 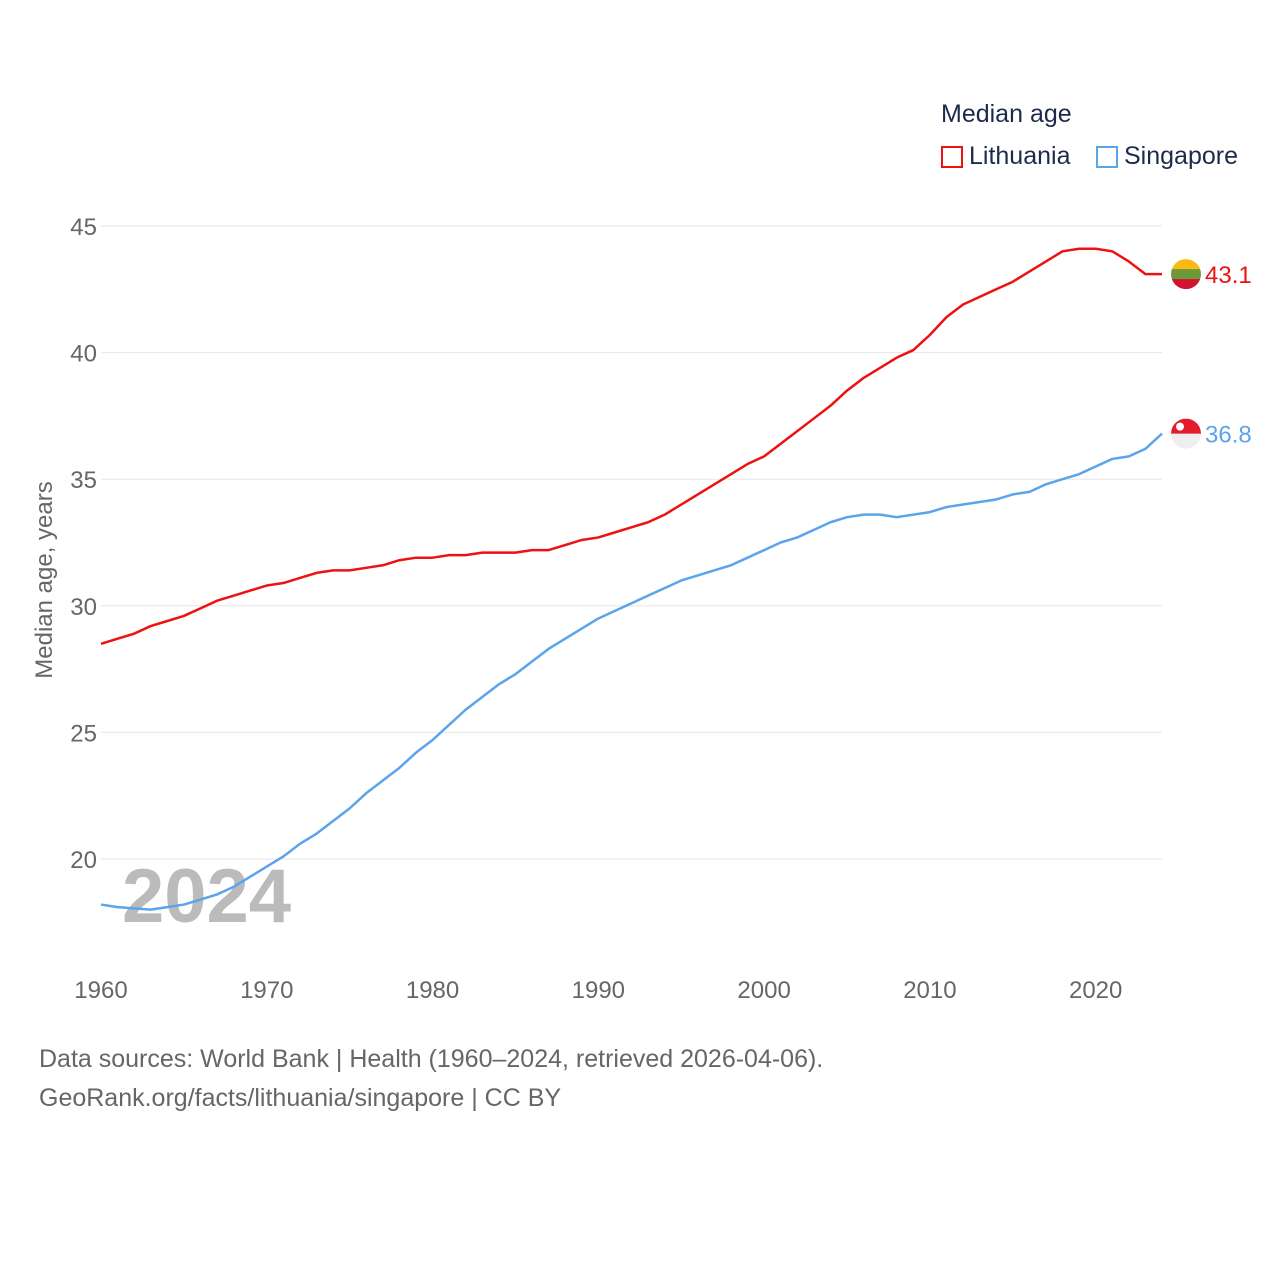 I want to click on x-tick-label: 1980, so click(x=432, y=990).